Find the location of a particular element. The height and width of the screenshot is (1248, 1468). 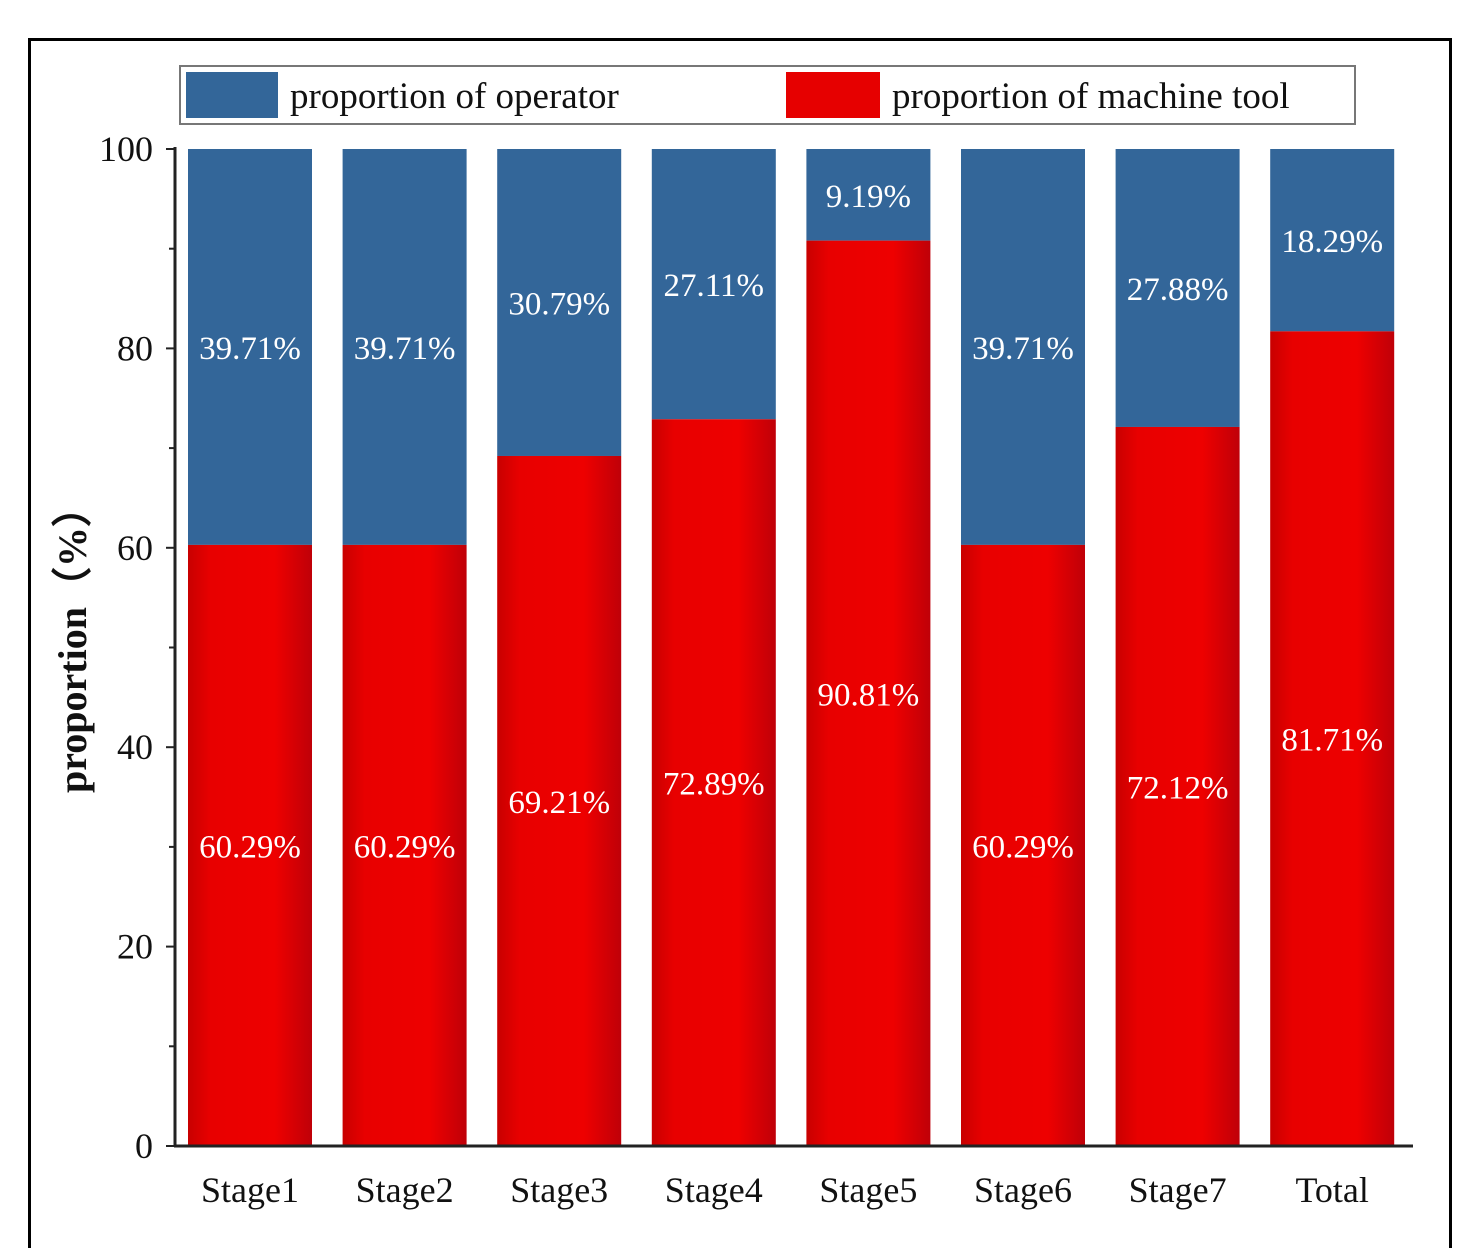

bar-machine-tool-total is located at coordinates (1332, 738).